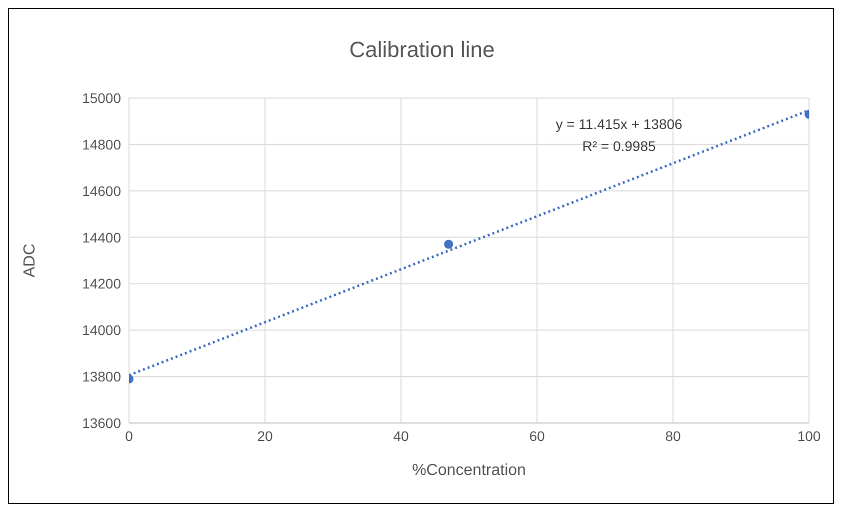 Image resolution: width=842 pixels, height=512 pixels. Describe the element at coordinates (619, 124) in the screenshot. I see `annotation: y = 11.415x + 13806` at that location.